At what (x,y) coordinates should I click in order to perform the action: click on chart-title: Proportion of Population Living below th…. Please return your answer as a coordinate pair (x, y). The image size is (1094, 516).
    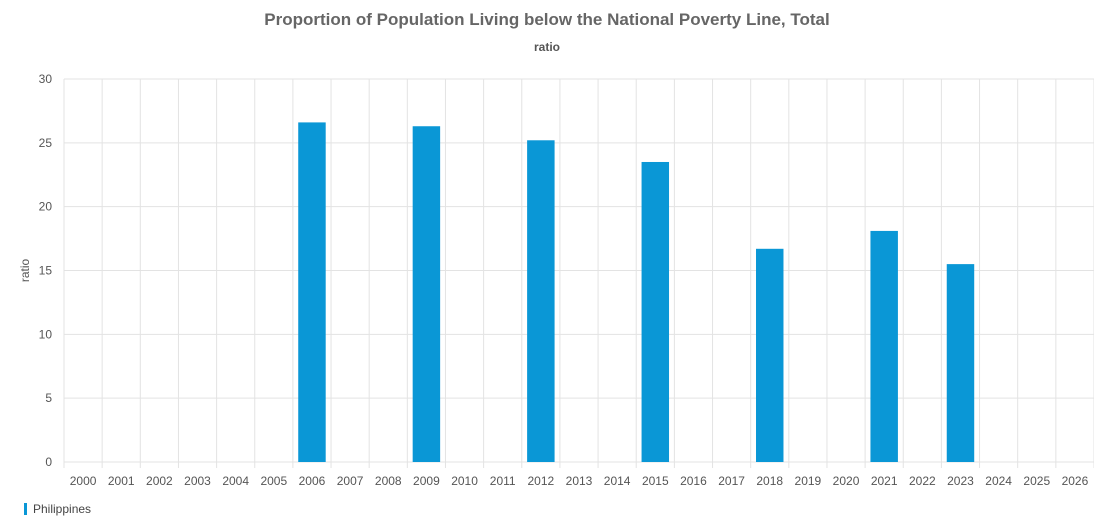
    Looking at the image, I should click on (547, 19).